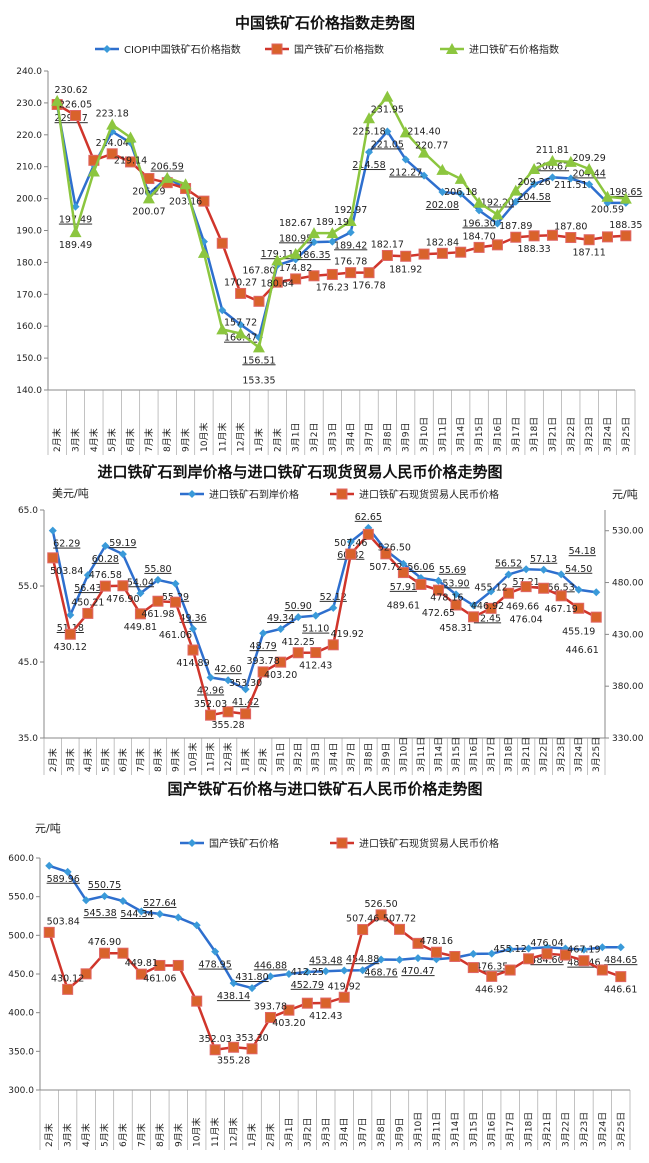 The image size is (649, 1163). What do you see at coordinates (350, 262) in the screenshot?
I see `data-label: 176.78` at bounding box center [350, 262].